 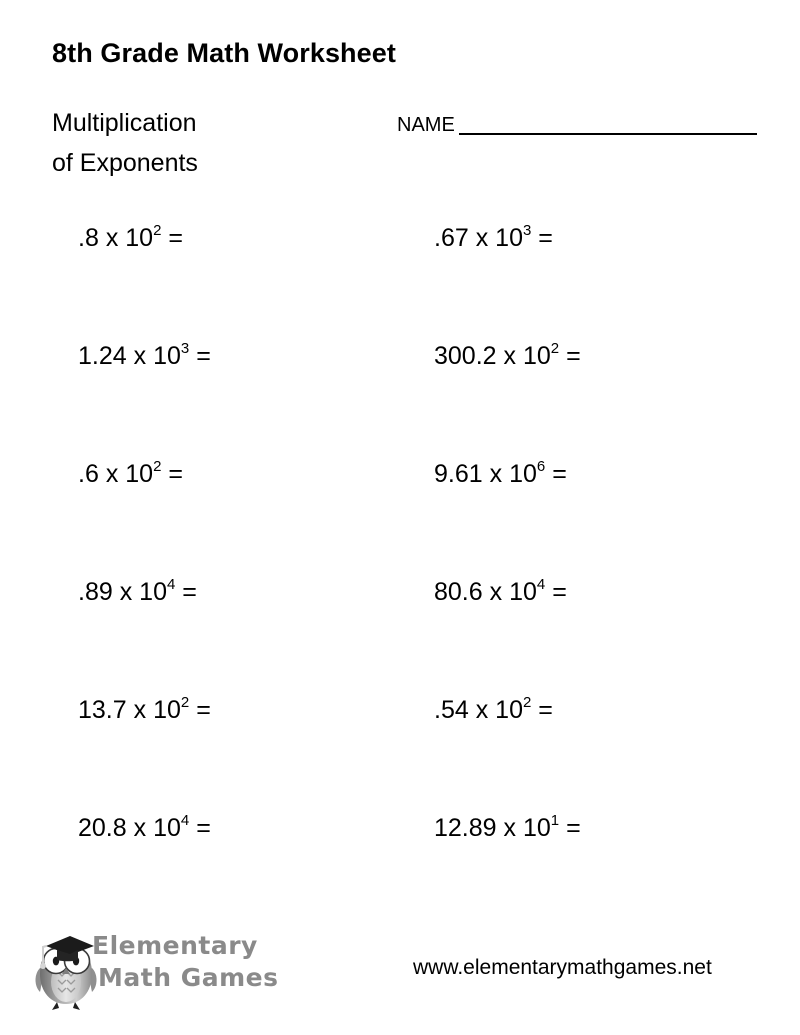 I want to click on problem-item: 1.24 x 103 =, so click(x=144, y=356).